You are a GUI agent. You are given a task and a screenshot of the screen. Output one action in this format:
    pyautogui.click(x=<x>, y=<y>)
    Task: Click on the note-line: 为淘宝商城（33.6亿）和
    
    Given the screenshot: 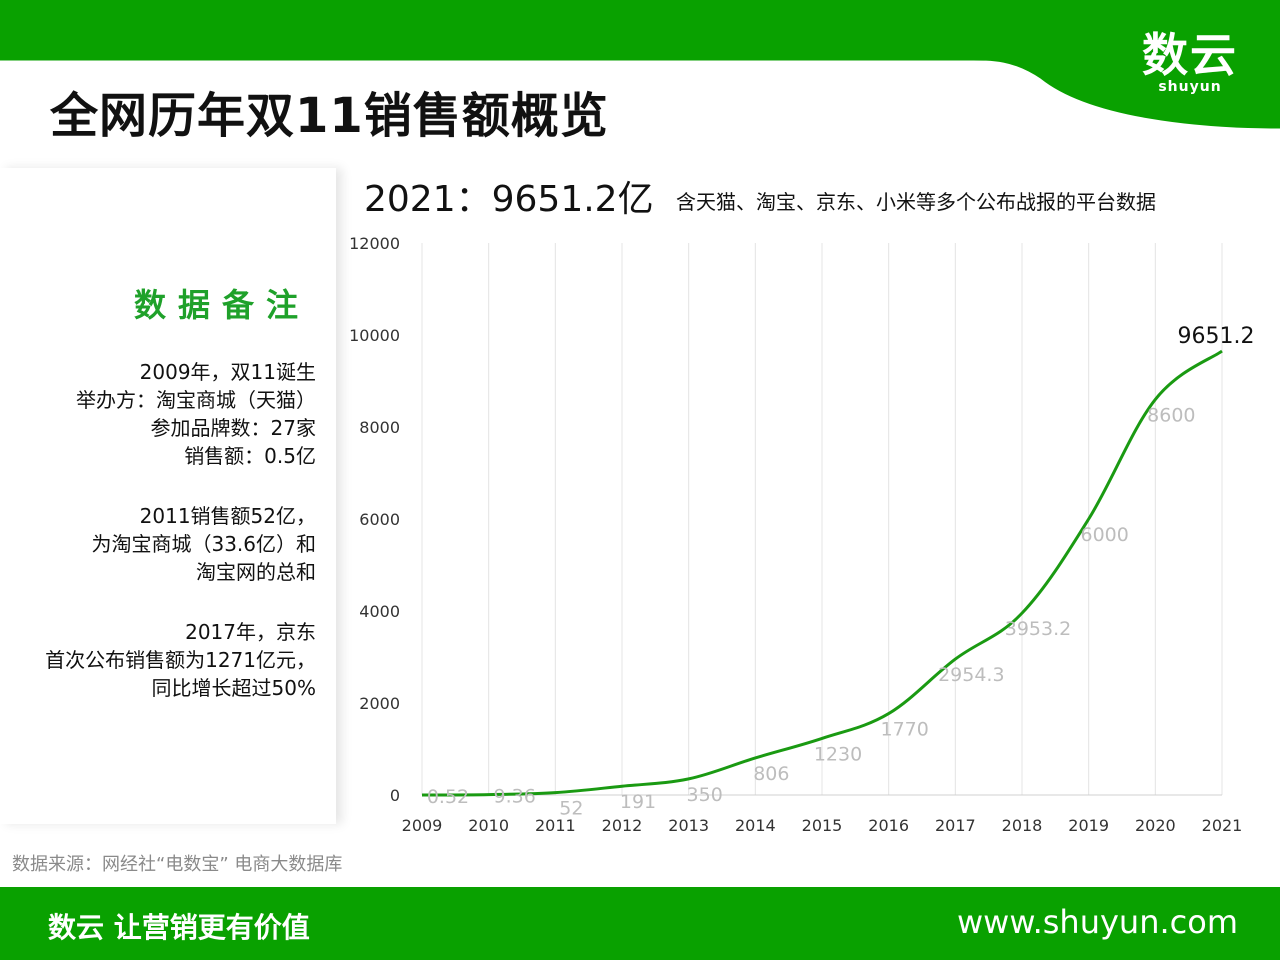 What is the action you would take?
    pyautogui.click(x=203, y=544)
    